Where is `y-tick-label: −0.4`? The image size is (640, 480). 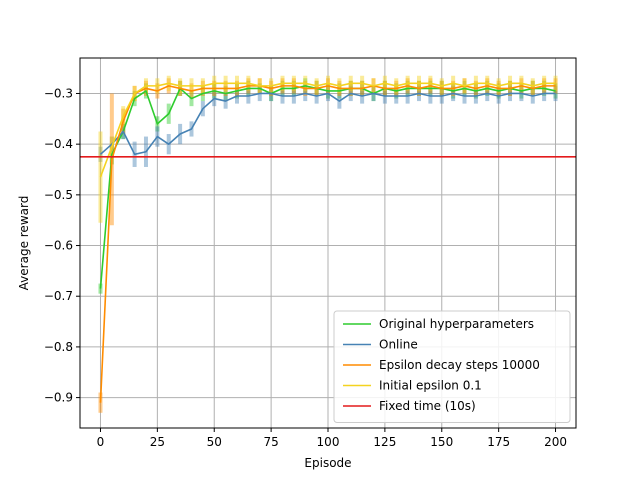 y-tick-label: −0.4 is located at coordinates (58, 144).